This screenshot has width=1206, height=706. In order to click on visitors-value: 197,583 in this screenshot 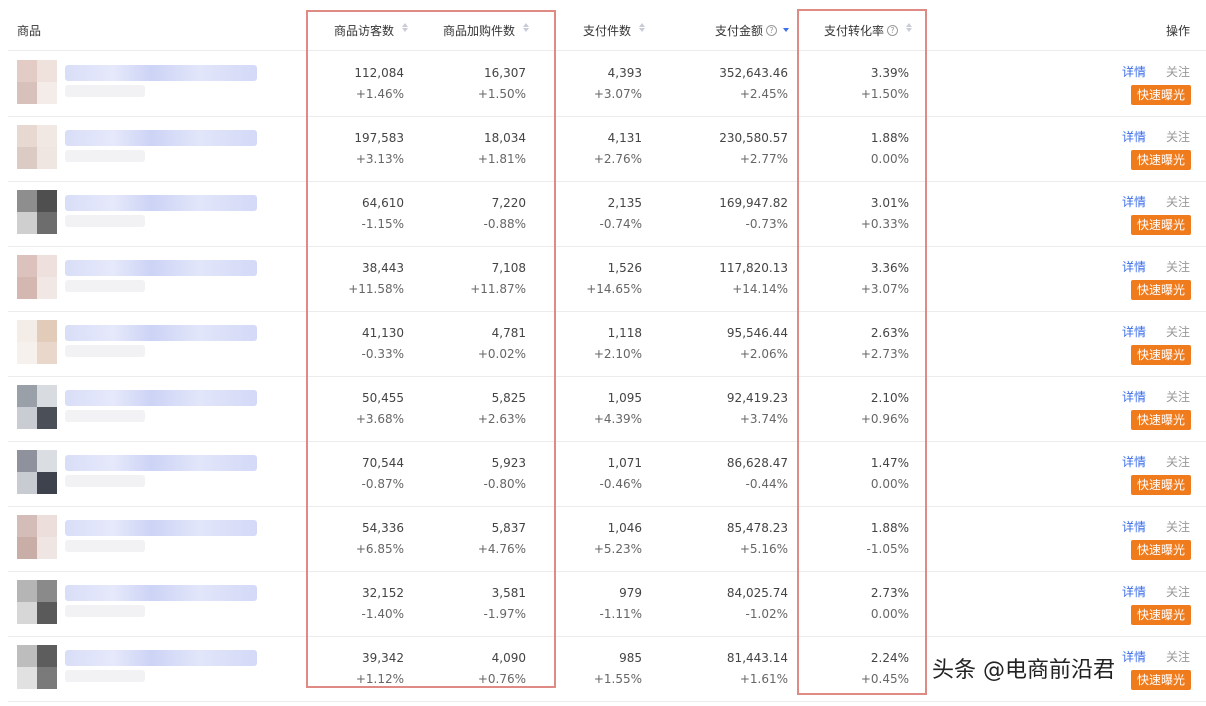, I will do `click(379, 138)`.